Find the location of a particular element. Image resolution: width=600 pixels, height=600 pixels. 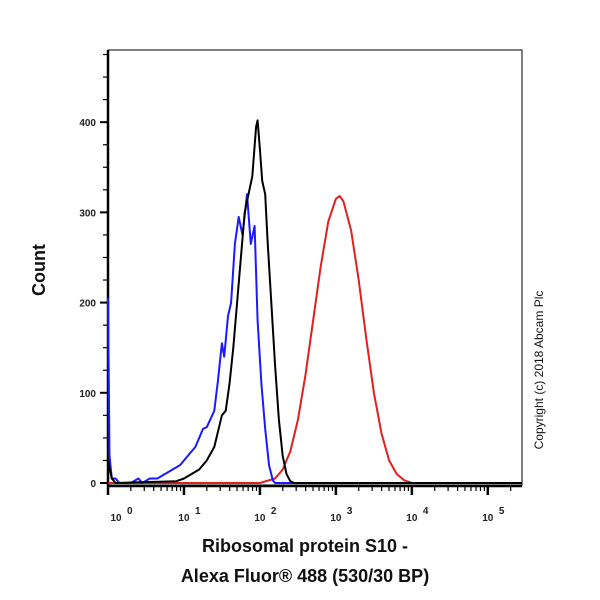

copyright-annotation: Copyright (c) 2018 Abcam Plc is located at coordinates (539, 370).